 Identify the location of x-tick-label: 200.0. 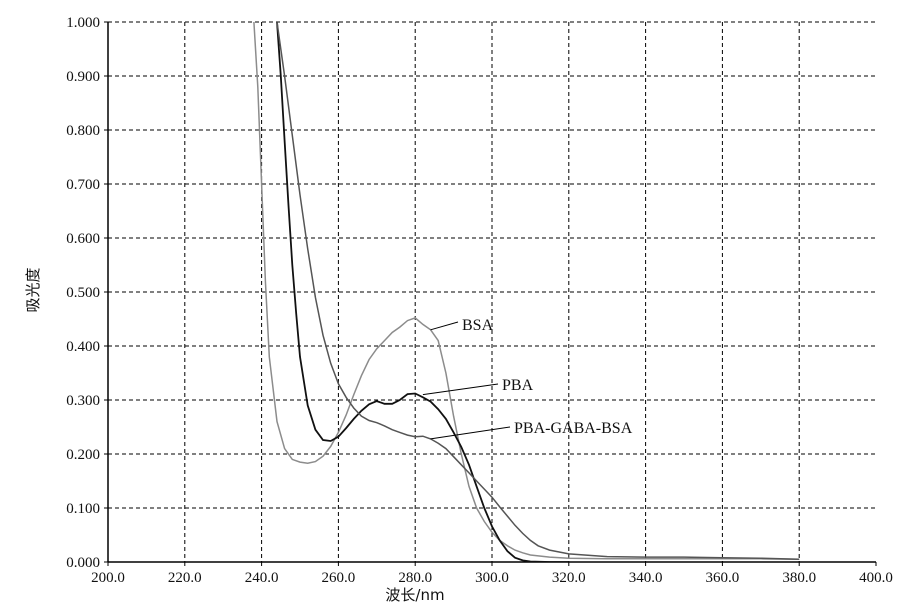
(108, 578).